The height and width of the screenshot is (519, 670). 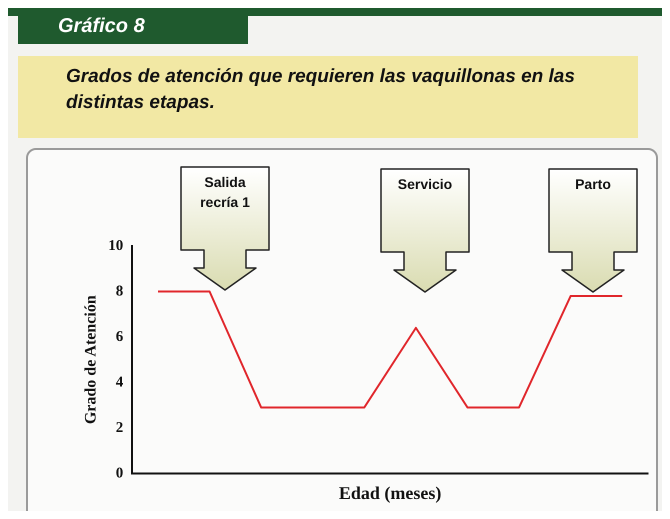 What do you see at coordinates (120, 291) in the screenshot?
I see `y-tick-label: 8` at bounding box center [120, 291].